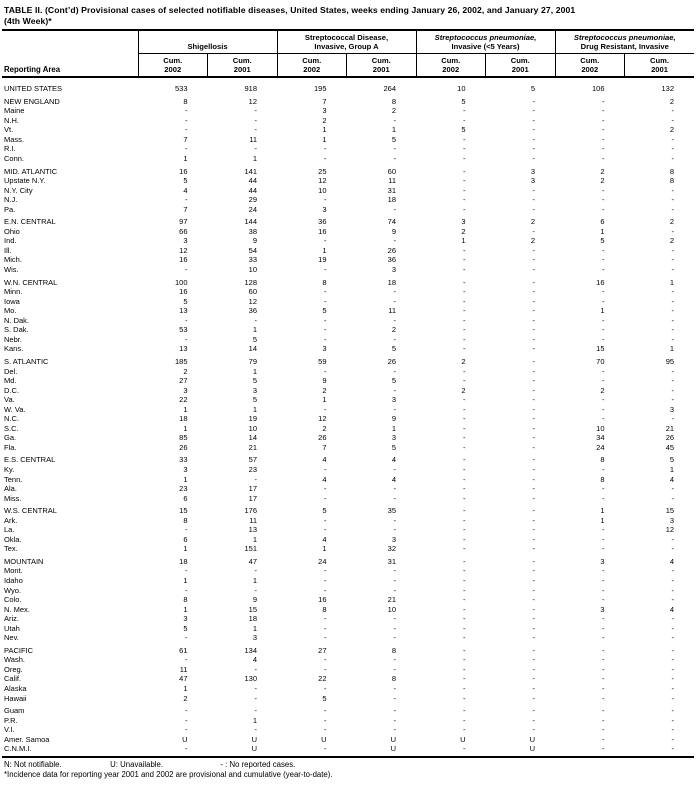 Image resolution: width=696 pixels, height=787 pixels. Describe the element at coordinates (348, 699) in the screenshot. I see `table-row: Hawaii 2 - 5 - - - - -` at that location.